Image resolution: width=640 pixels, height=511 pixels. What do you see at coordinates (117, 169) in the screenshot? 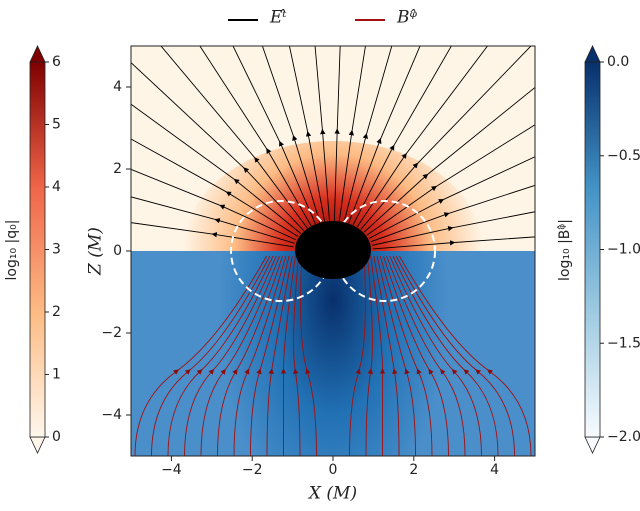
I see `y-tick-label: 2` at bounding box center [117, 169].